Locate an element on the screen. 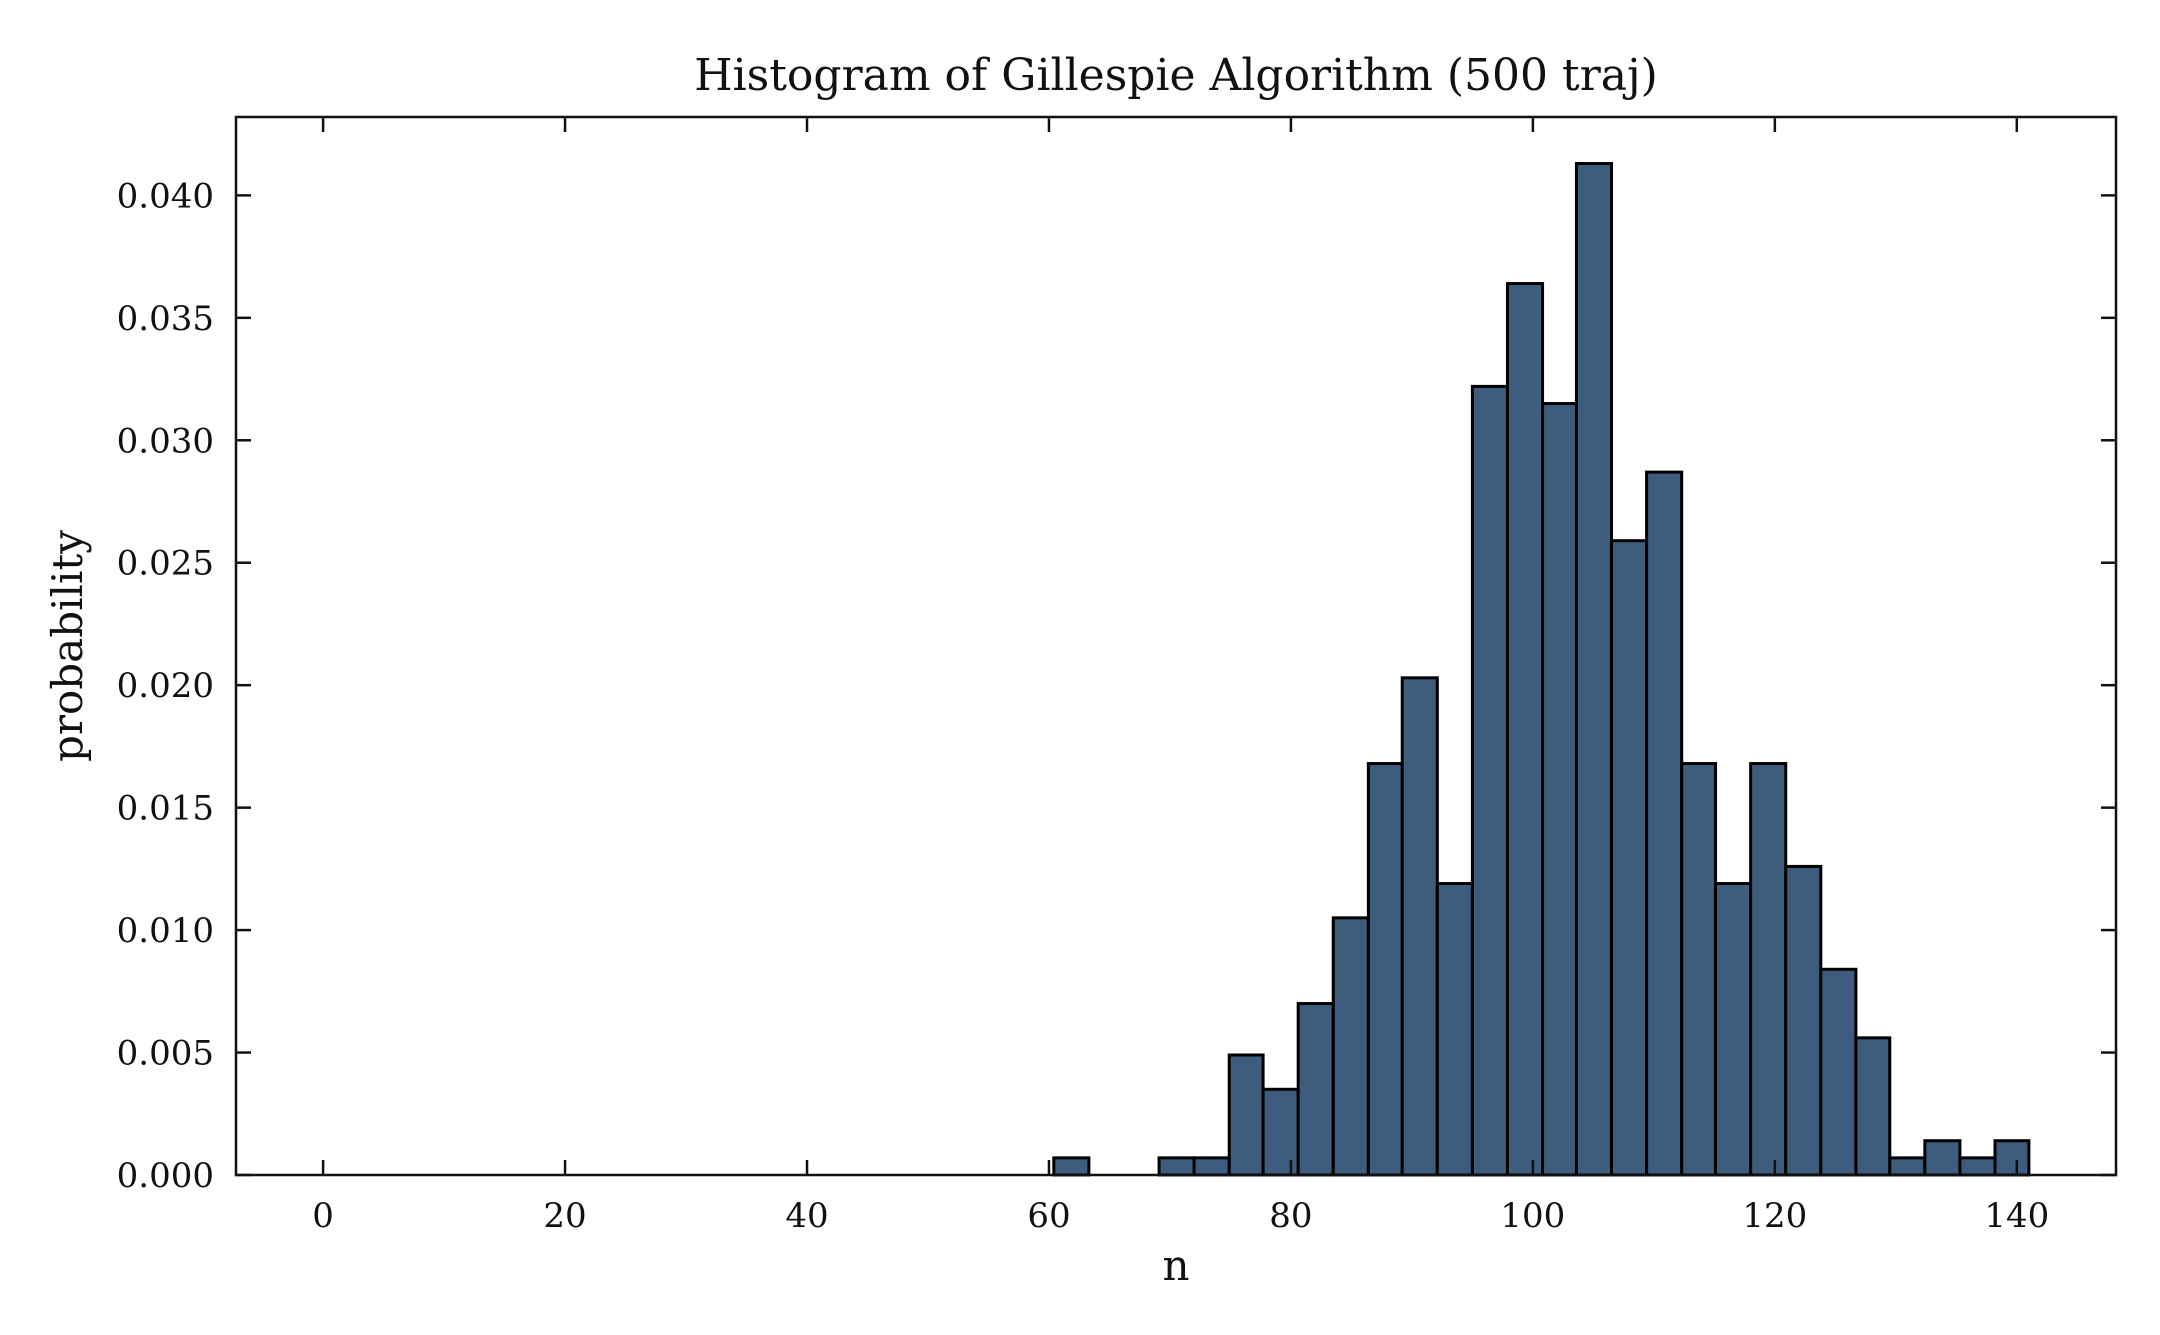 The image size is (2160, 1335). x-tick-label: 20 is located at coordinates (564, 1216).